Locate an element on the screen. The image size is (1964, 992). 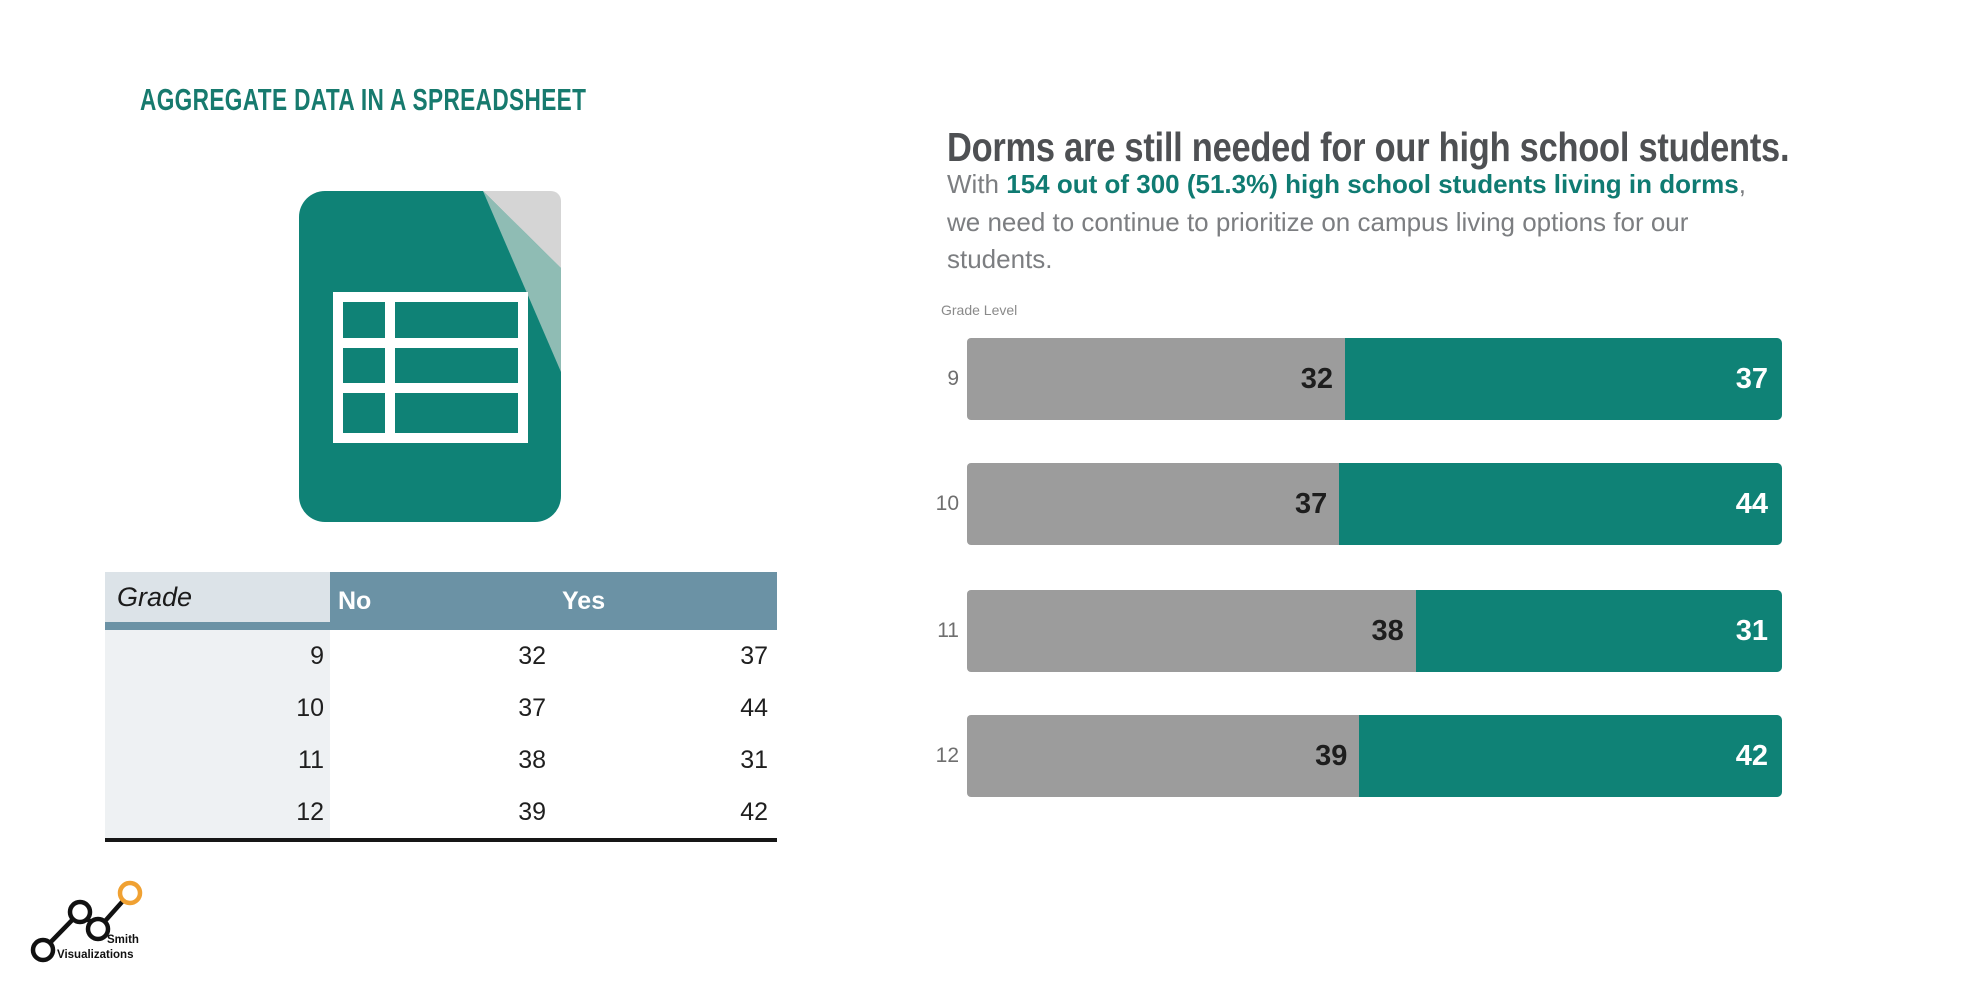
bar-value-no: 38 is located at coordinates (1387, 630).